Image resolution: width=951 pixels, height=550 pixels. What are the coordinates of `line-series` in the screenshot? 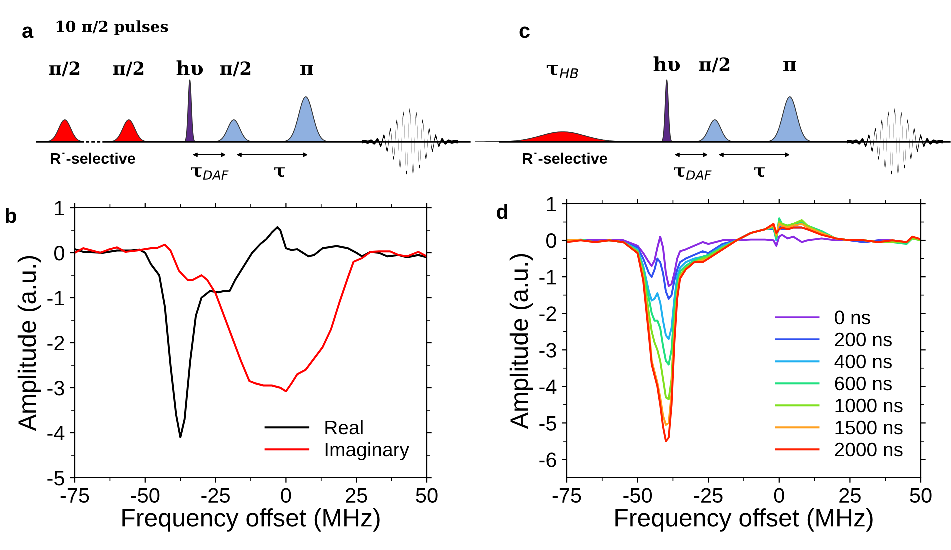 It's located at (251, 318).